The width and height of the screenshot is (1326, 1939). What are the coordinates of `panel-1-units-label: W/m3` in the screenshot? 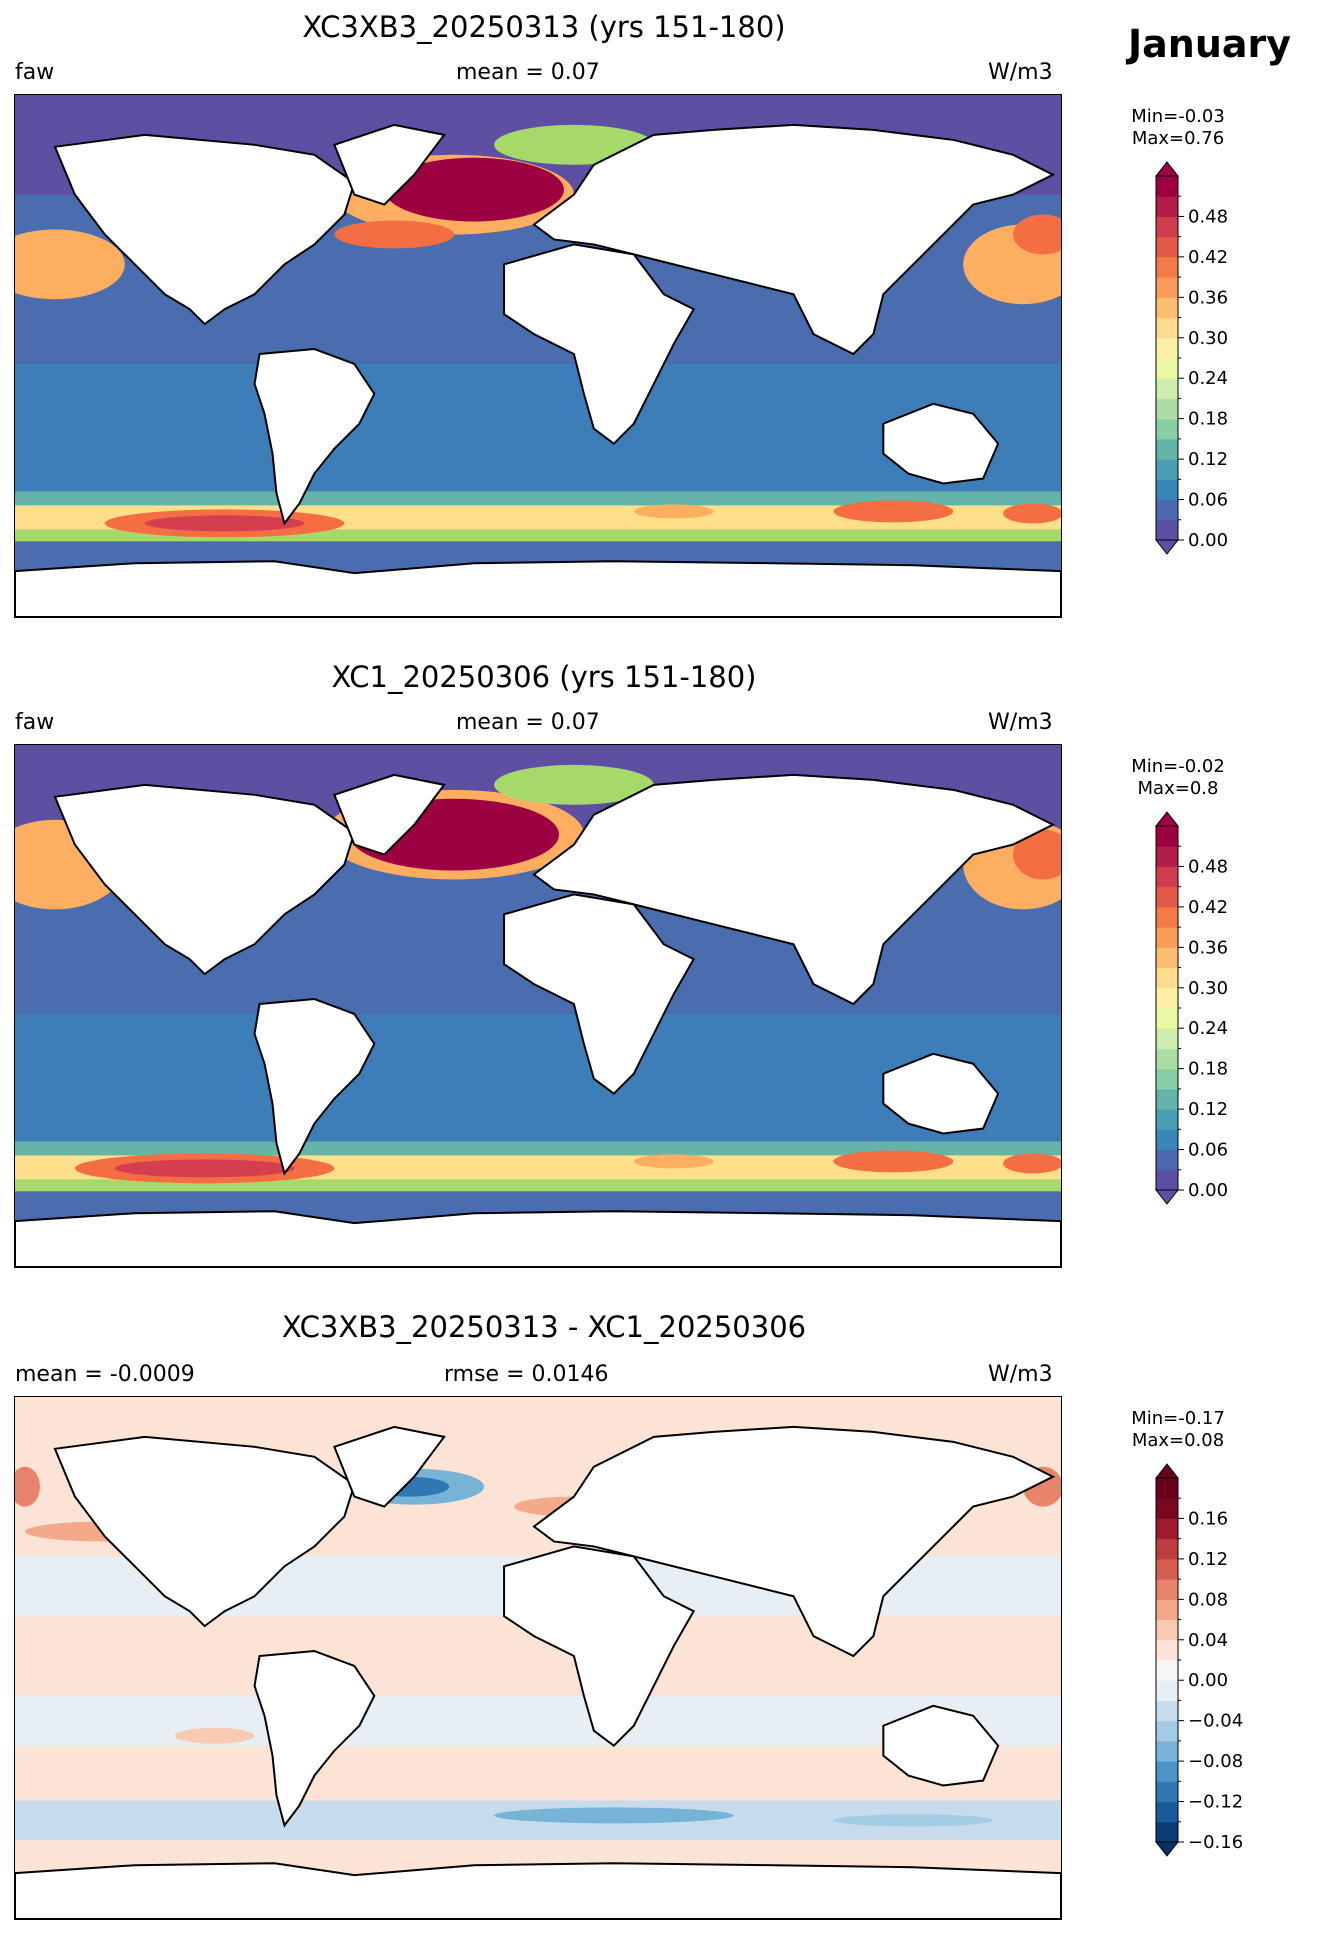 It's located at (1020, 72).